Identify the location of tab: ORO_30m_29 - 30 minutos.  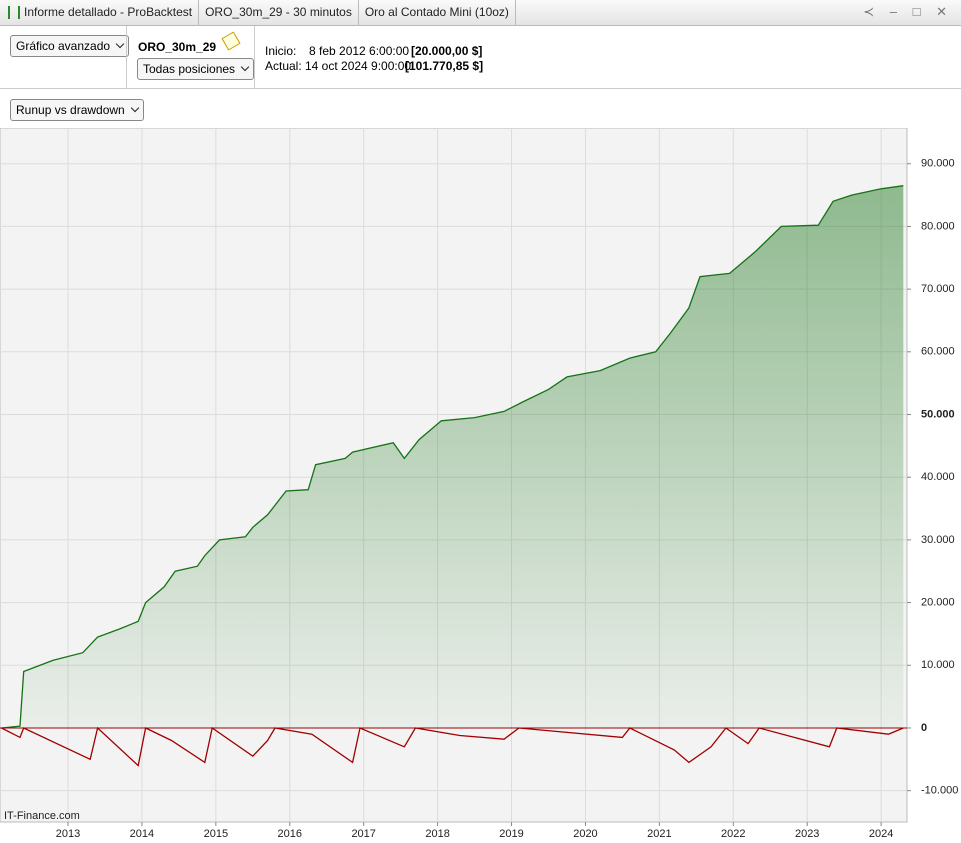
(279, 12).